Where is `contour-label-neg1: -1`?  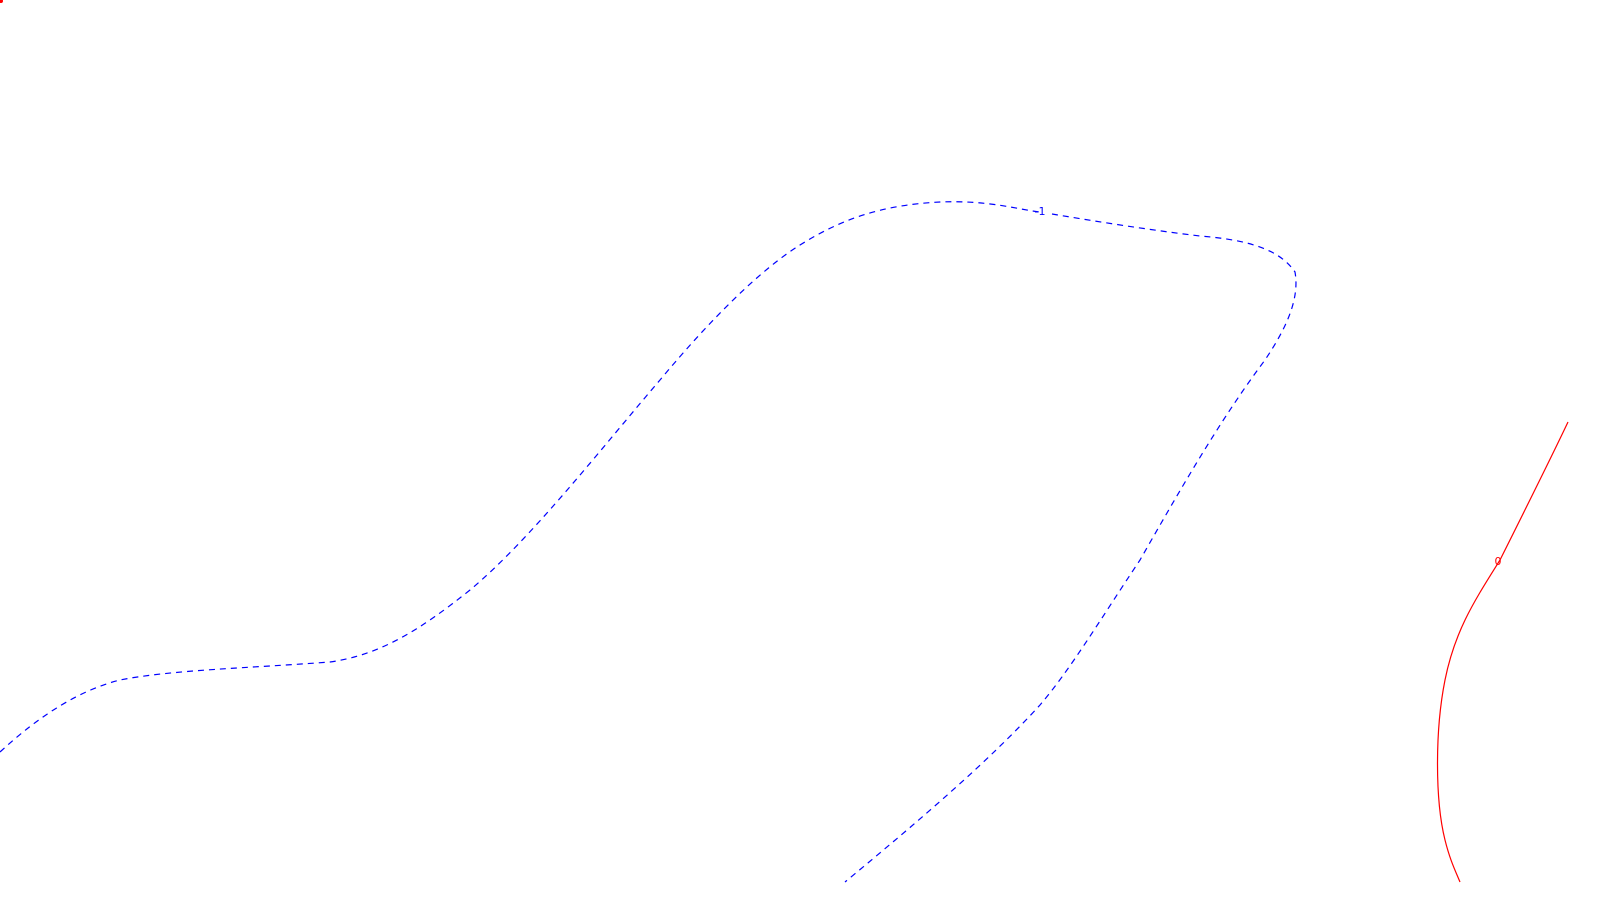
contour-label-neg1: -1 is located at coordinates (1040, 211).